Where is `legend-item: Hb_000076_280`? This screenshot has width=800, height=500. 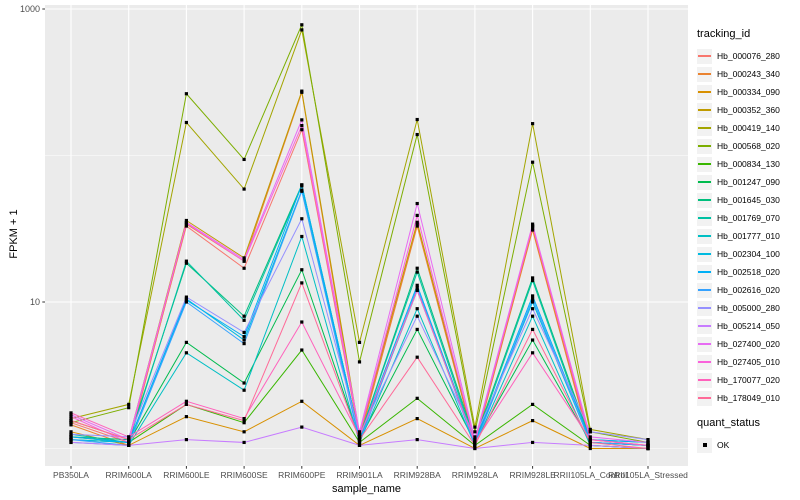 legend-item: Hb_000076_280 is located at coordinates (748, 56).